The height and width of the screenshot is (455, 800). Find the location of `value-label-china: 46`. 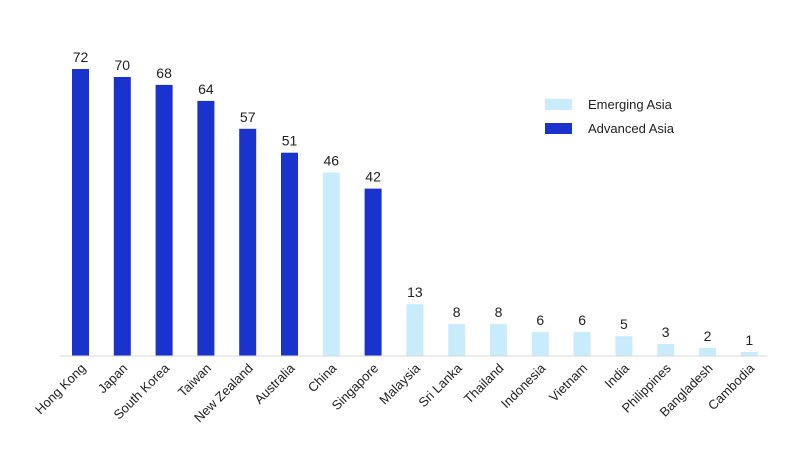

value-label-china: 46 is located at coordinates (332, 161).